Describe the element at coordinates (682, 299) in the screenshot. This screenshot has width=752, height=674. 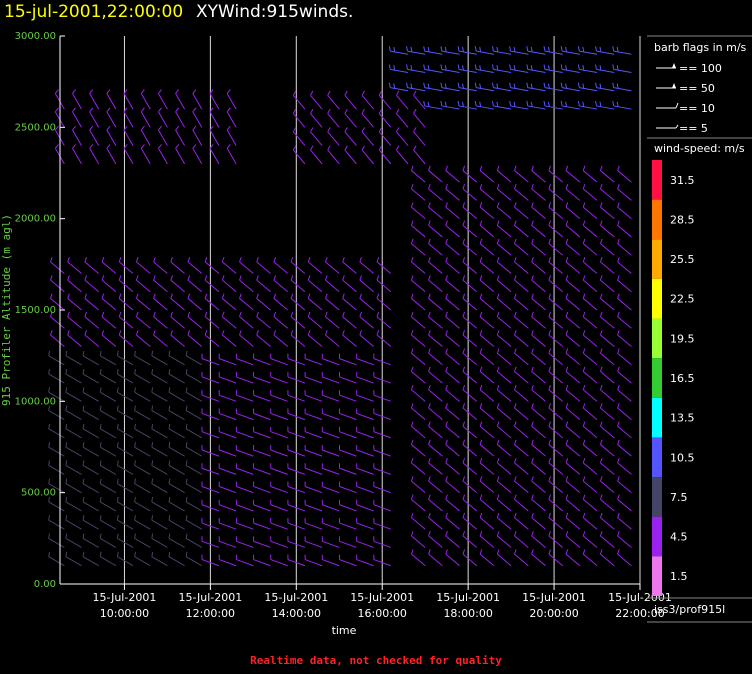
I see `colorbar-label: 22.5` at that location.